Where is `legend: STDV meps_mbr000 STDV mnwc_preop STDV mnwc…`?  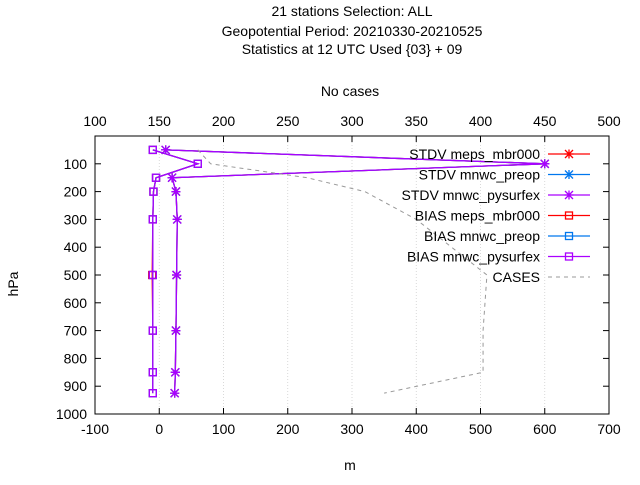
legend: STDV meps_mbr000 STDV mnwc_preop STDV mnwc… is located at coordinates (496, 215).